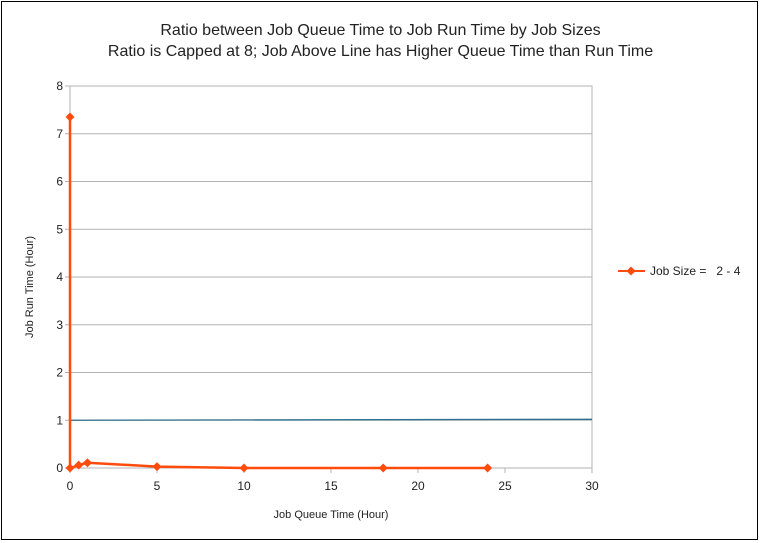 The image size is (761, 543). I want to click on y-axis: 0 1 2 3 4 5 6 7 8, so click(63, 277).